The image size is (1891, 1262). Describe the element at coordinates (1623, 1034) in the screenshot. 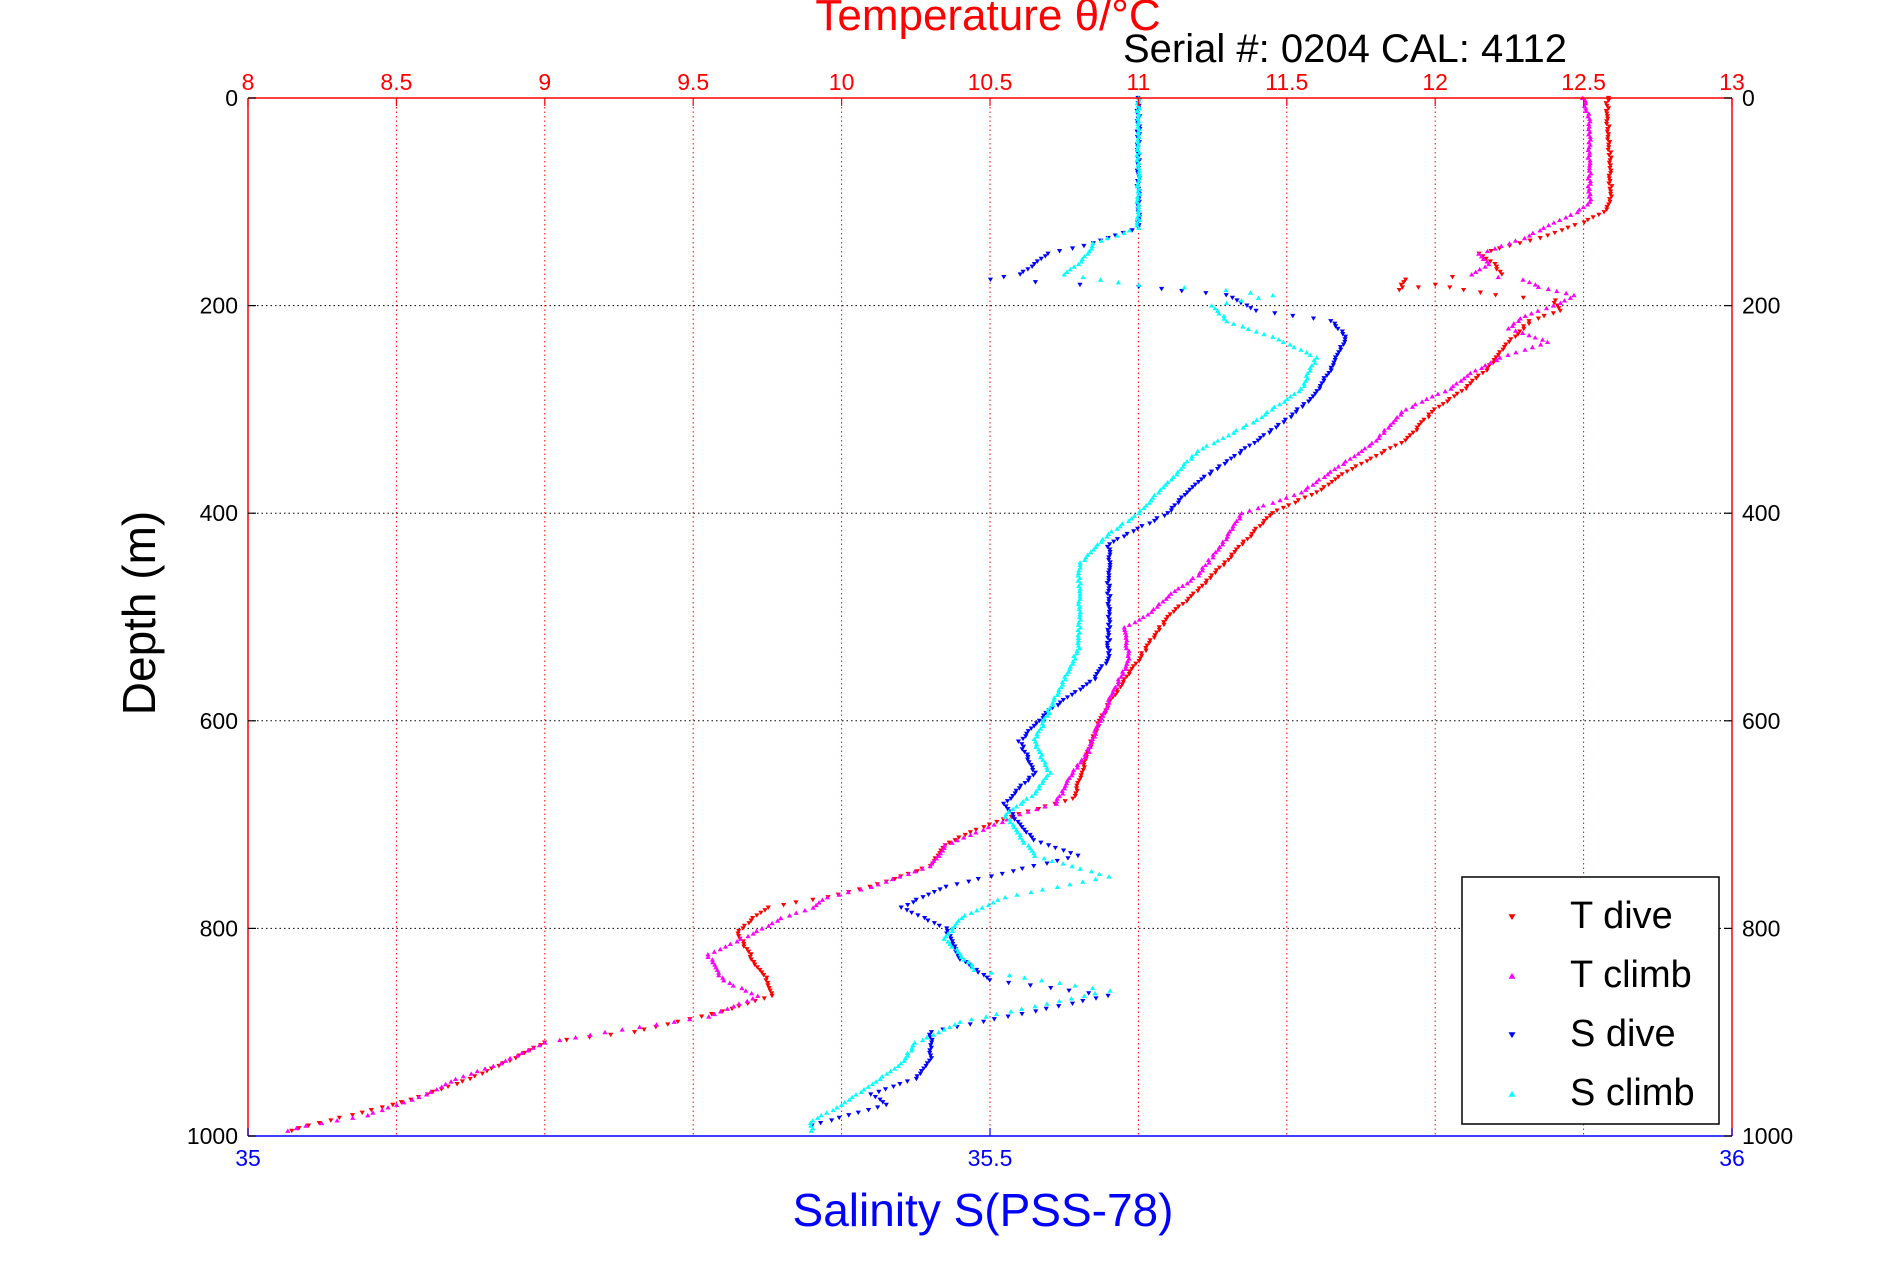

I see `legend-label-s-dive: S dive` at that location.